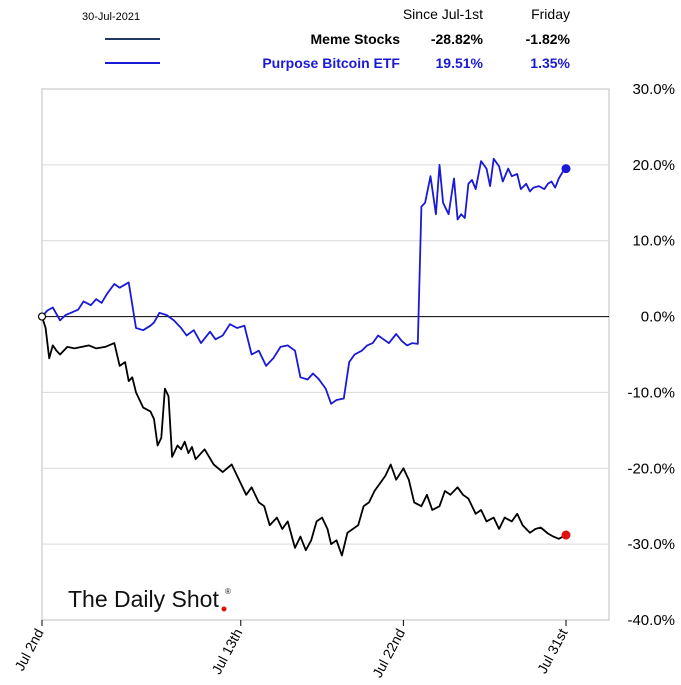 The height and width of the screenshot is (685, 681). Describe the element at coordinates (388, 653) in the screenshot. I see `x-tick-label: Jul 22nd` at that location.